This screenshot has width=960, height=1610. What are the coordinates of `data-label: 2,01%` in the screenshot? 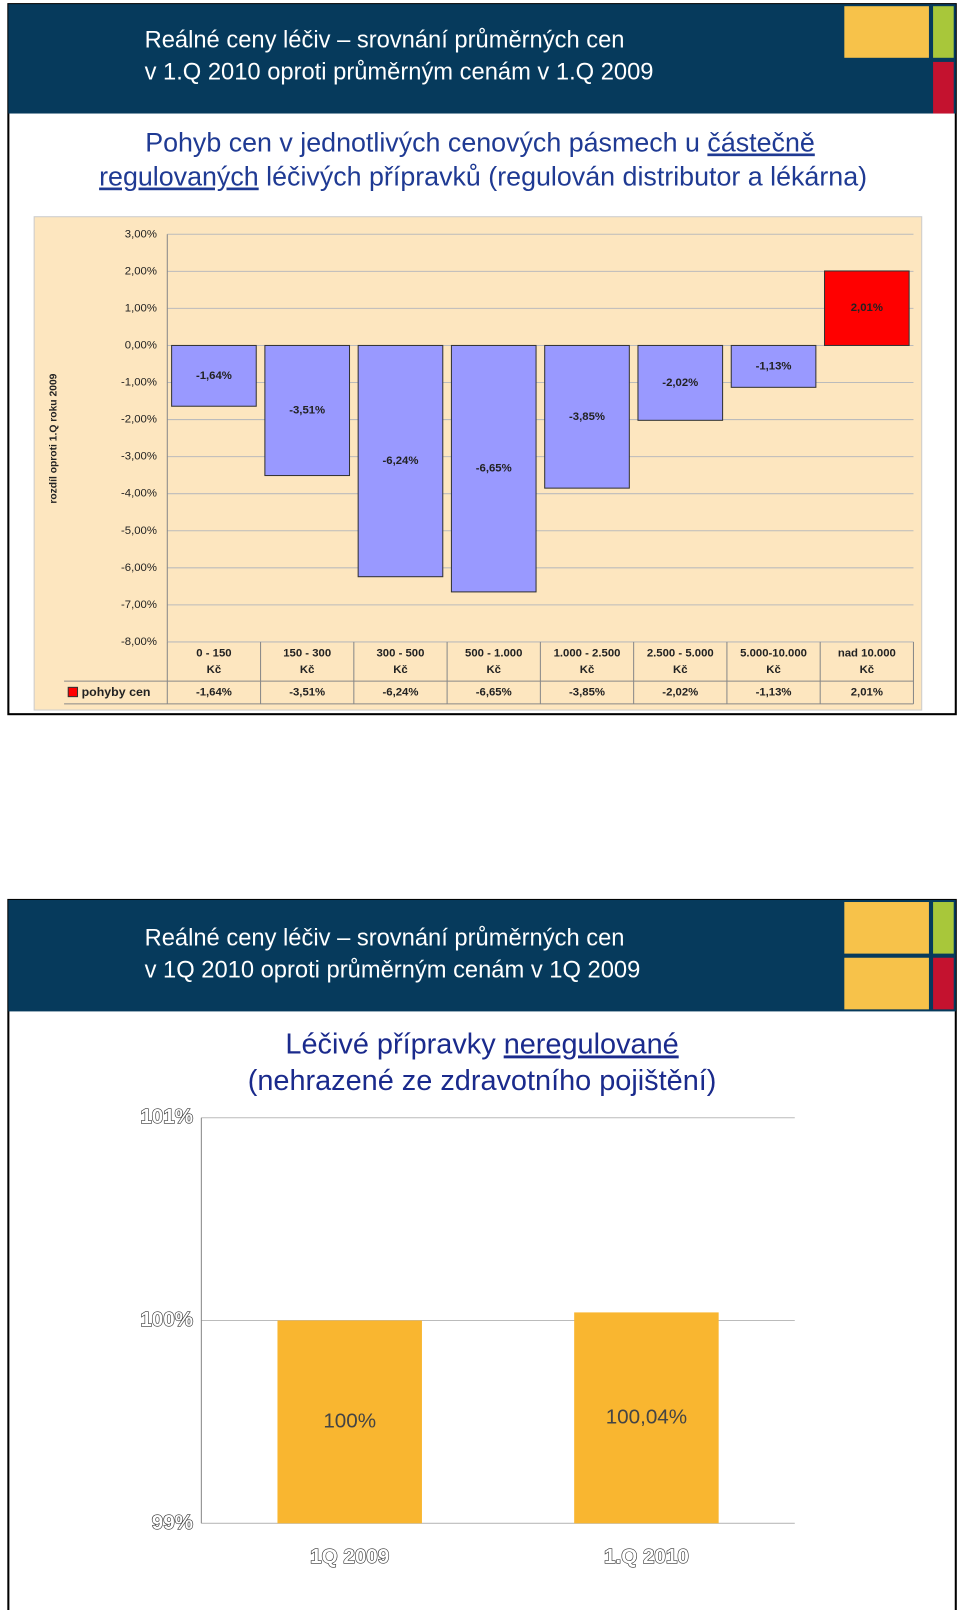 It's located at (867, 308).